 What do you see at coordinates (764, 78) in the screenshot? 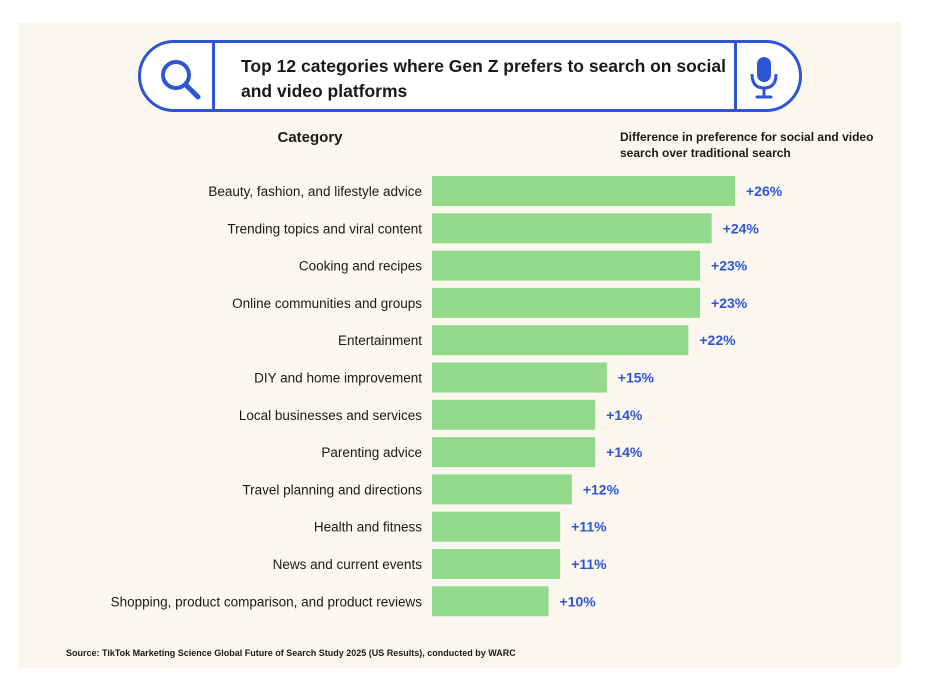
I see `mic-icon` at bounding box center [764, 78].